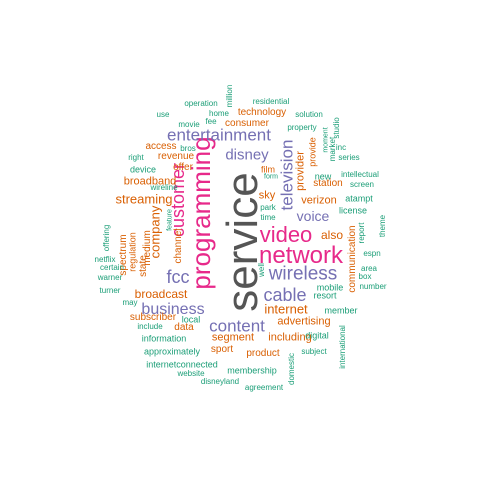 The image size is (480, 480). Describe the element at coordinates (314, 351) in the screenshot. I see `word-subject: subject` at that location.